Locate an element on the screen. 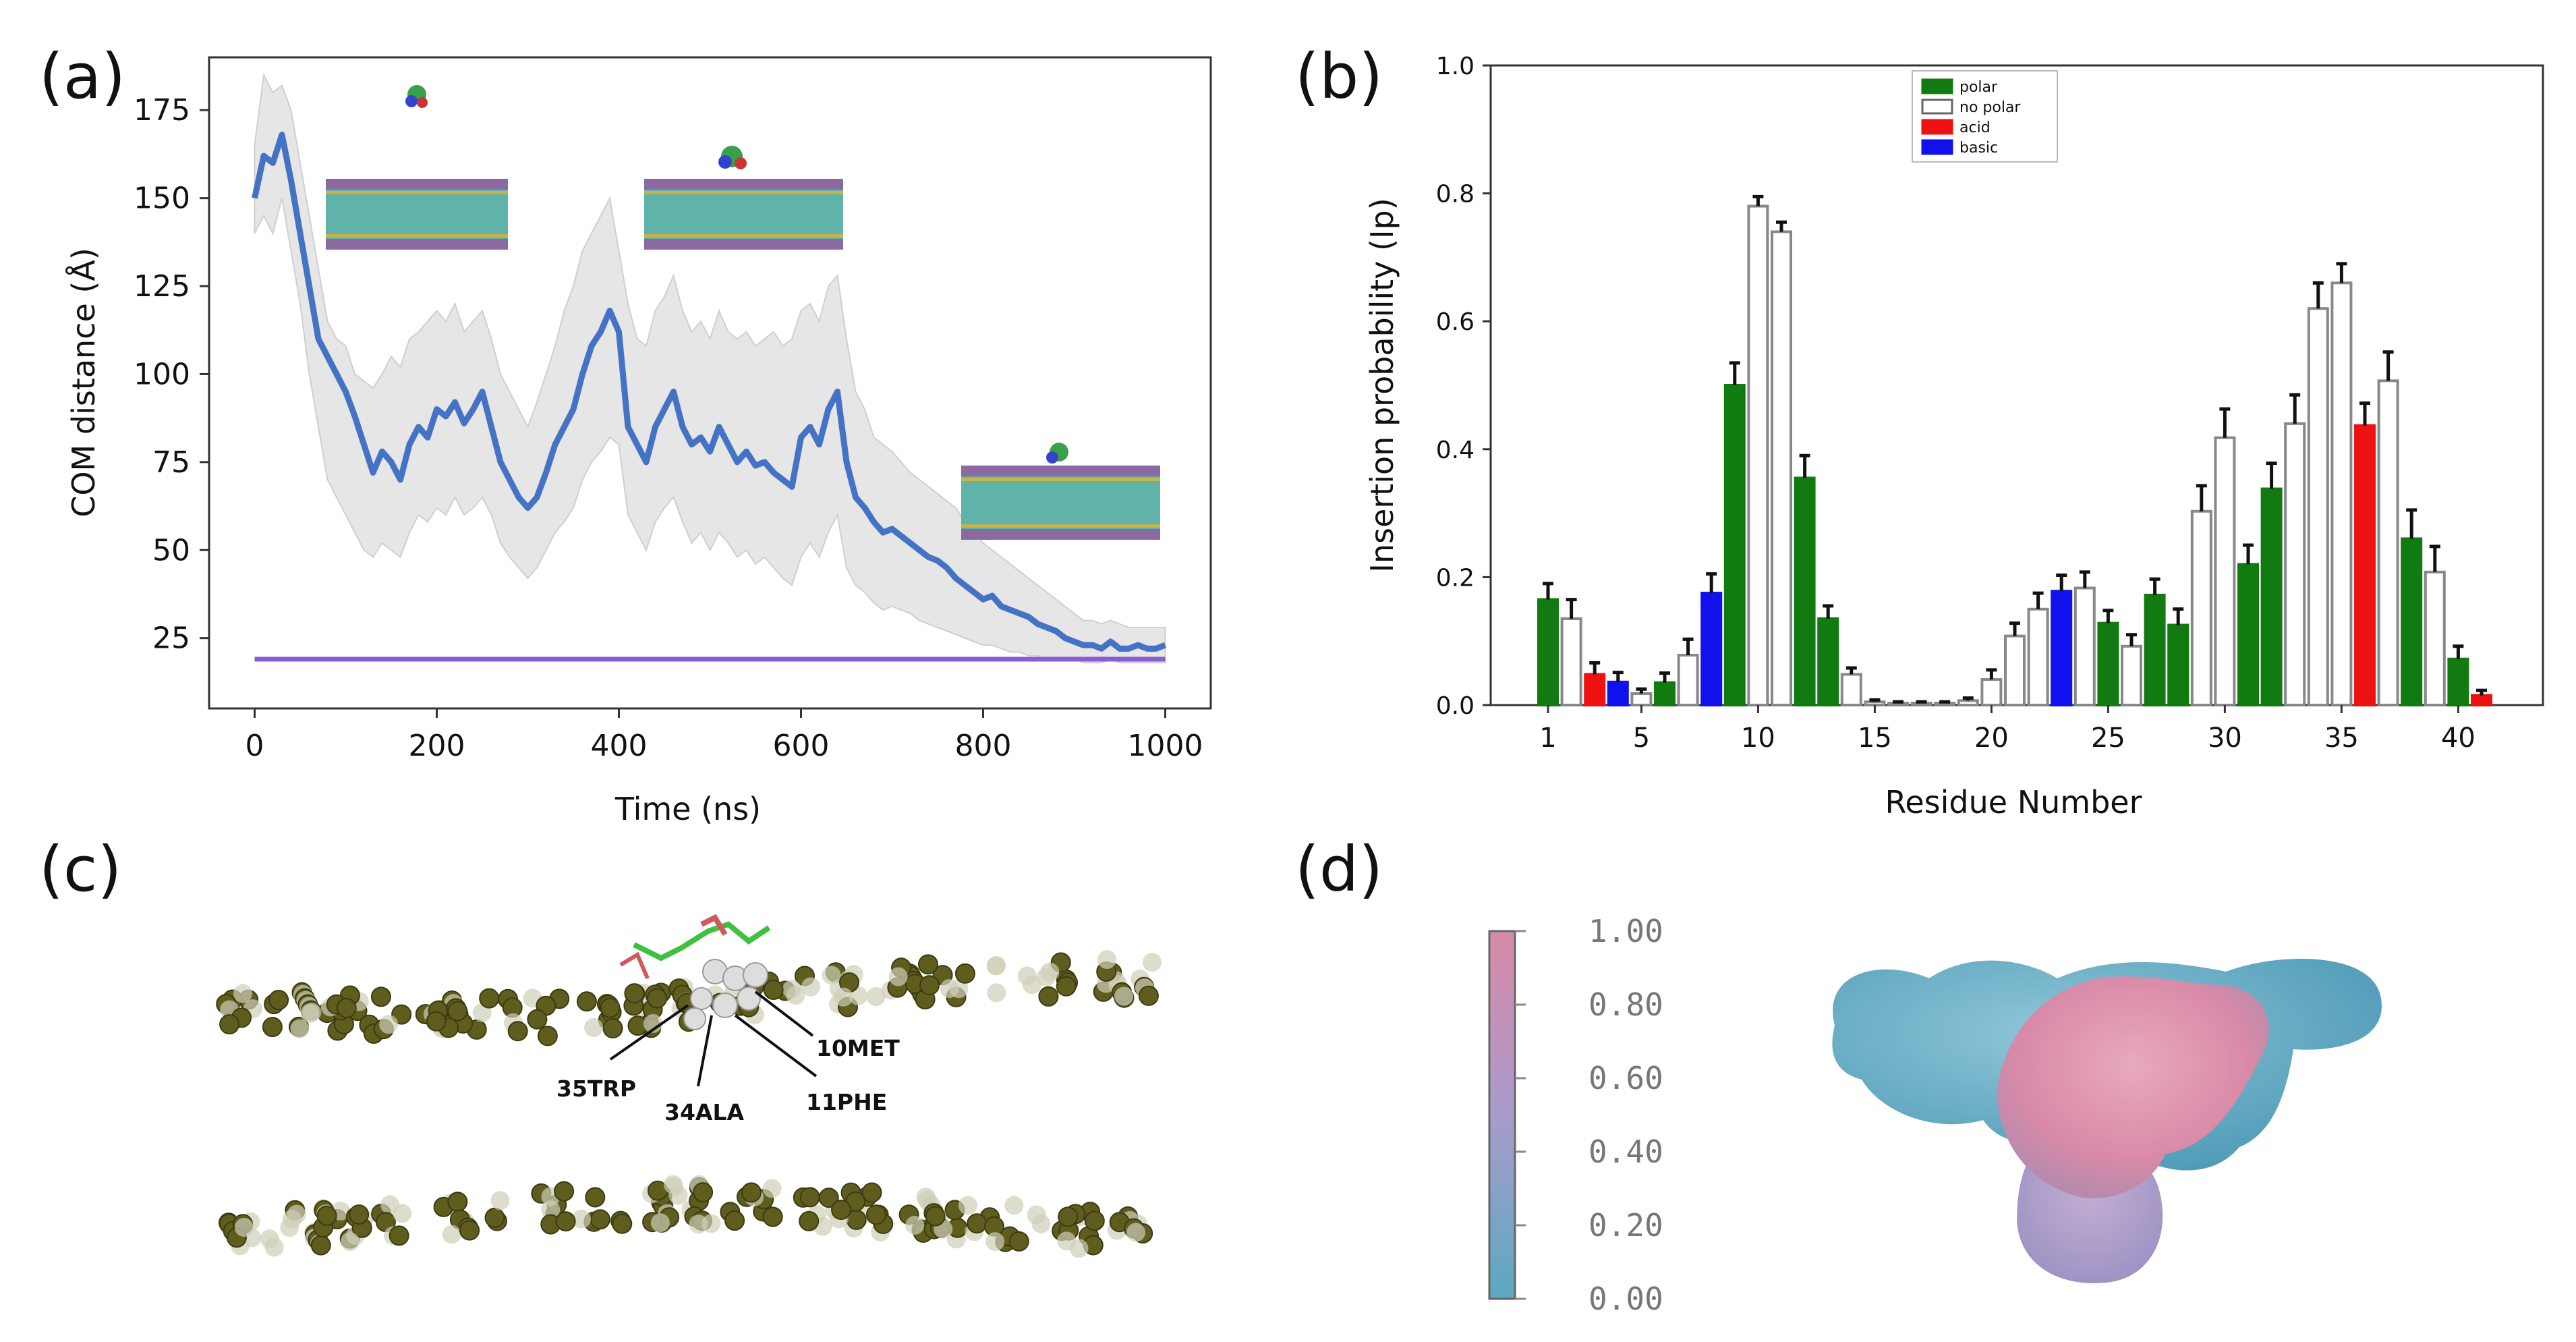 This screenshot has width=2576, height=1342. y-tick-label: 0.8 is located at coordinates (1455, 194).